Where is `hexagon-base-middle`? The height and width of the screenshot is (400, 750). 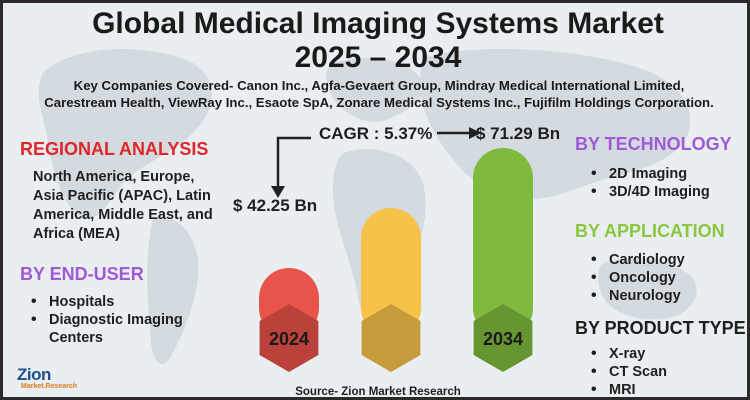 hexagon-base-middle is located at coordinates (391, 338).